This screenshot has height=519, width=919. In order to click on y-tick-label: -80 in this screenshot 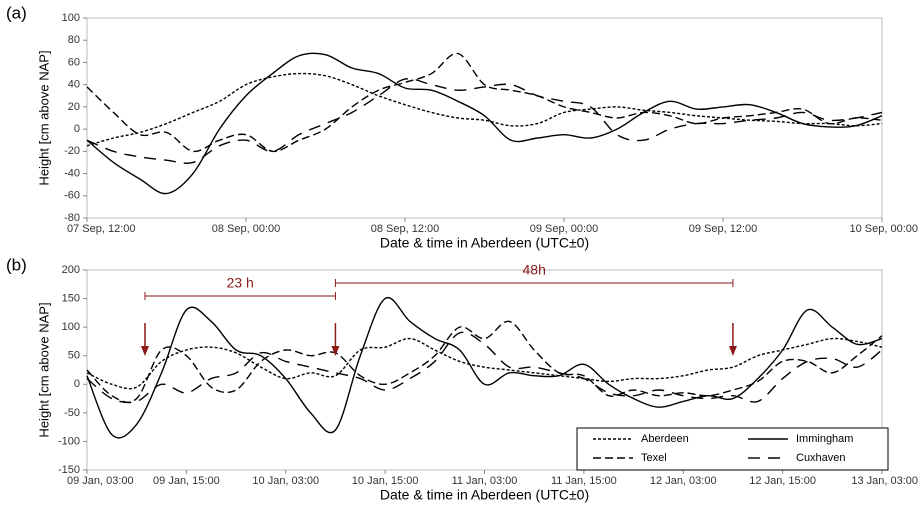, I will do `click(72, 218)`.